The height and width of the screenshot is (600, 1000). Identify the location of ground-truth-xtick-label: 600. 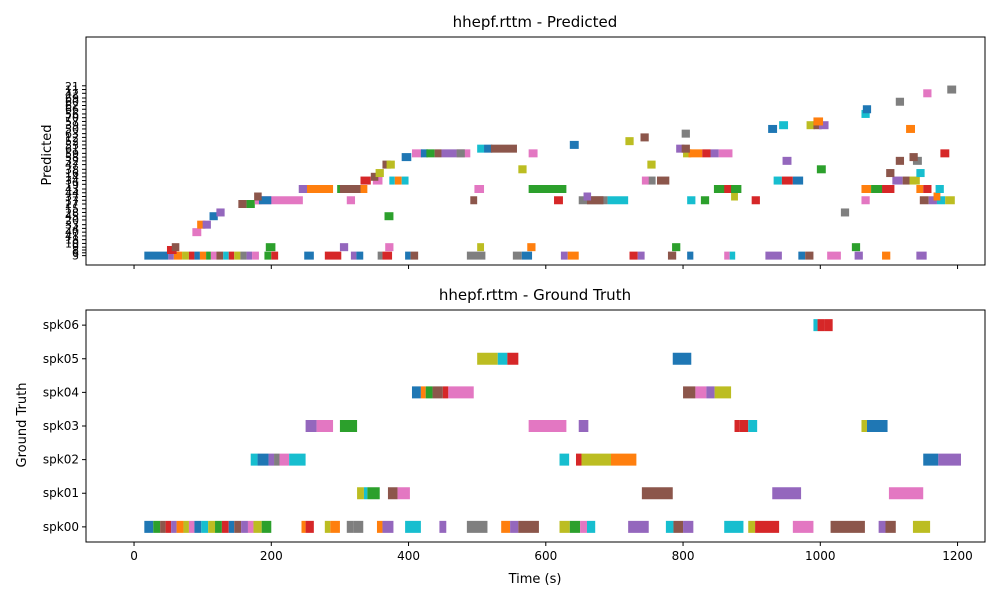
(545, 556).